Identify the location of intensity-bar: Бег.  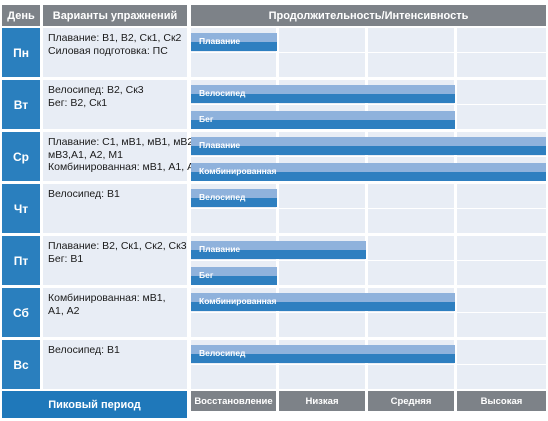
(323, 120).